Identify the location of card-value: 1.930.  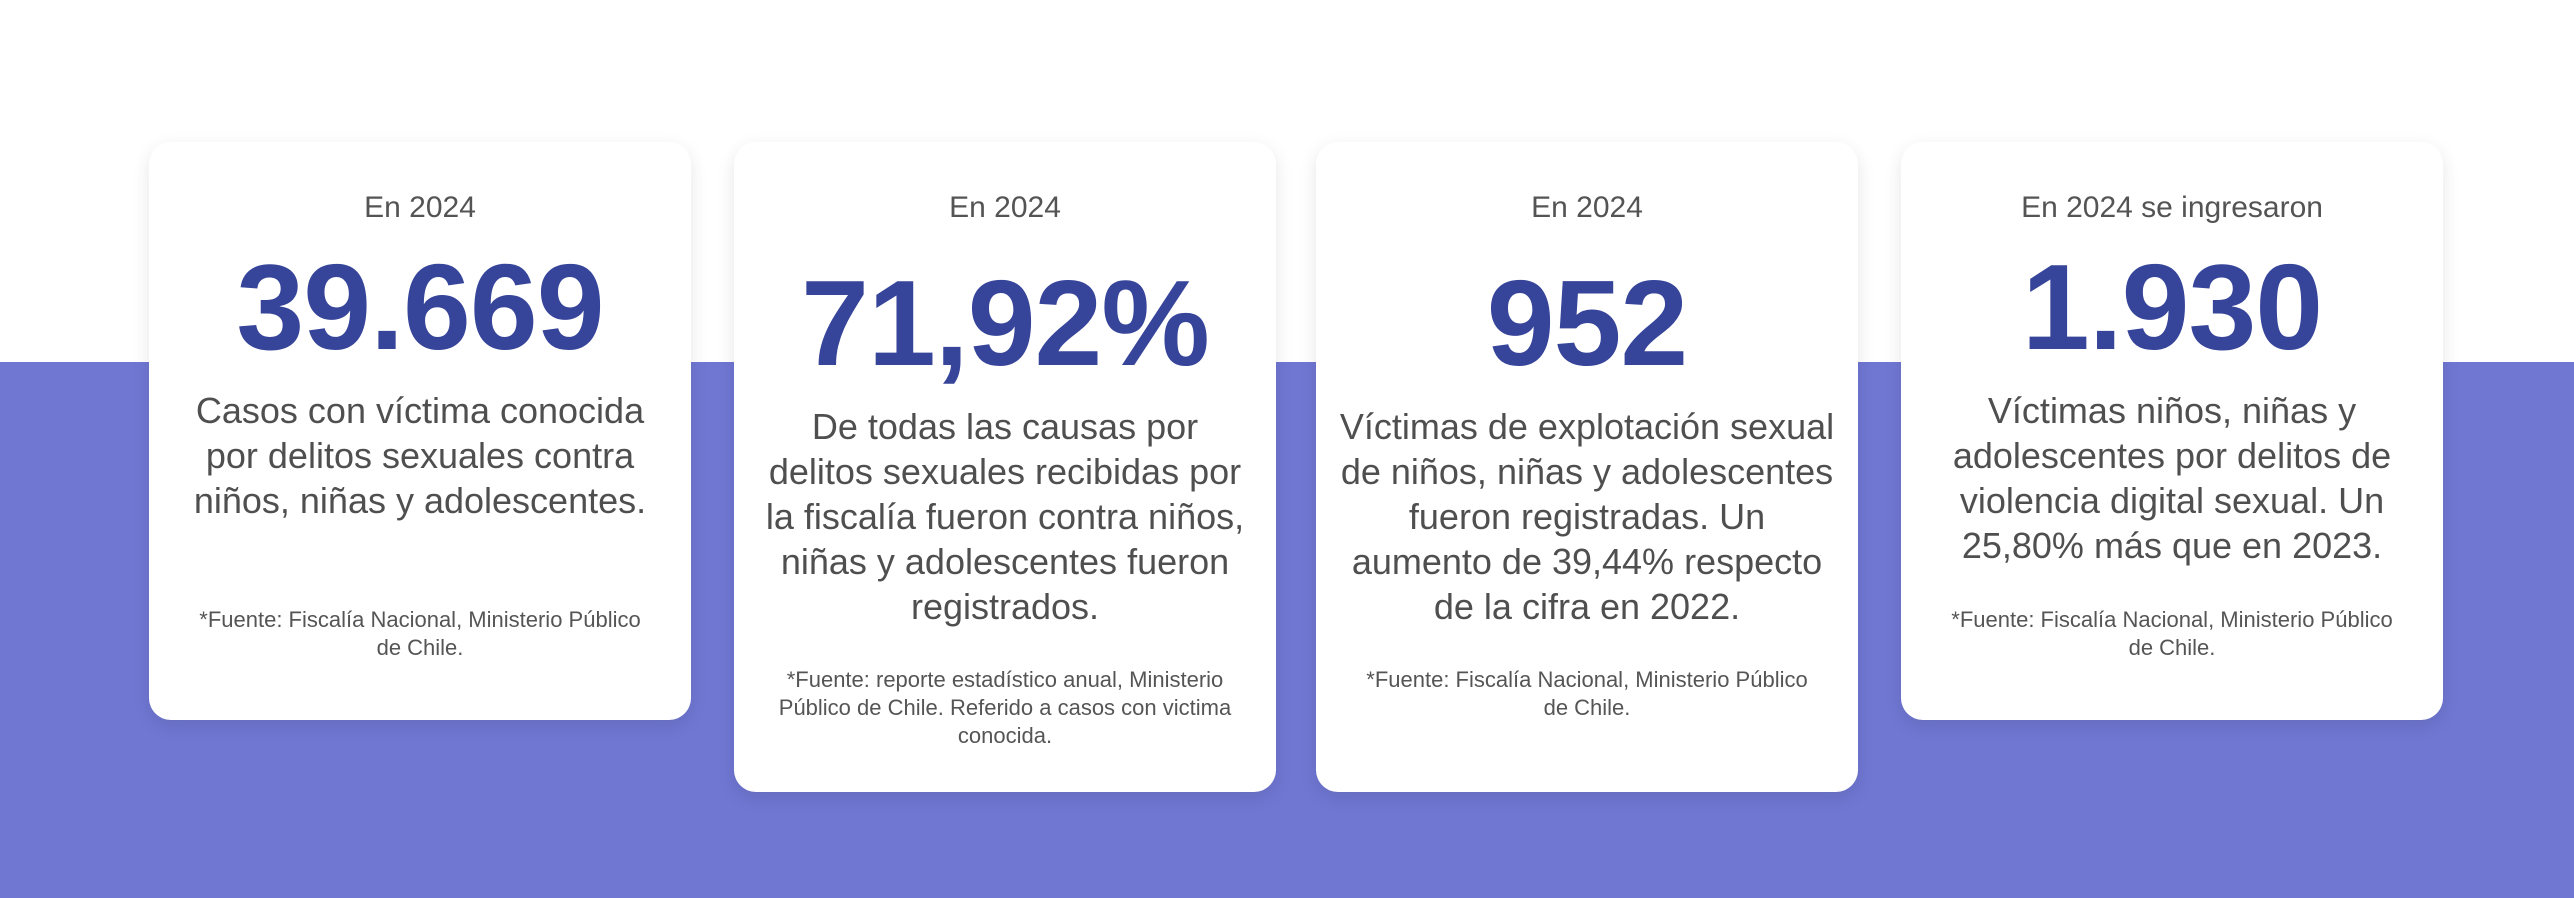
(2172, 307).